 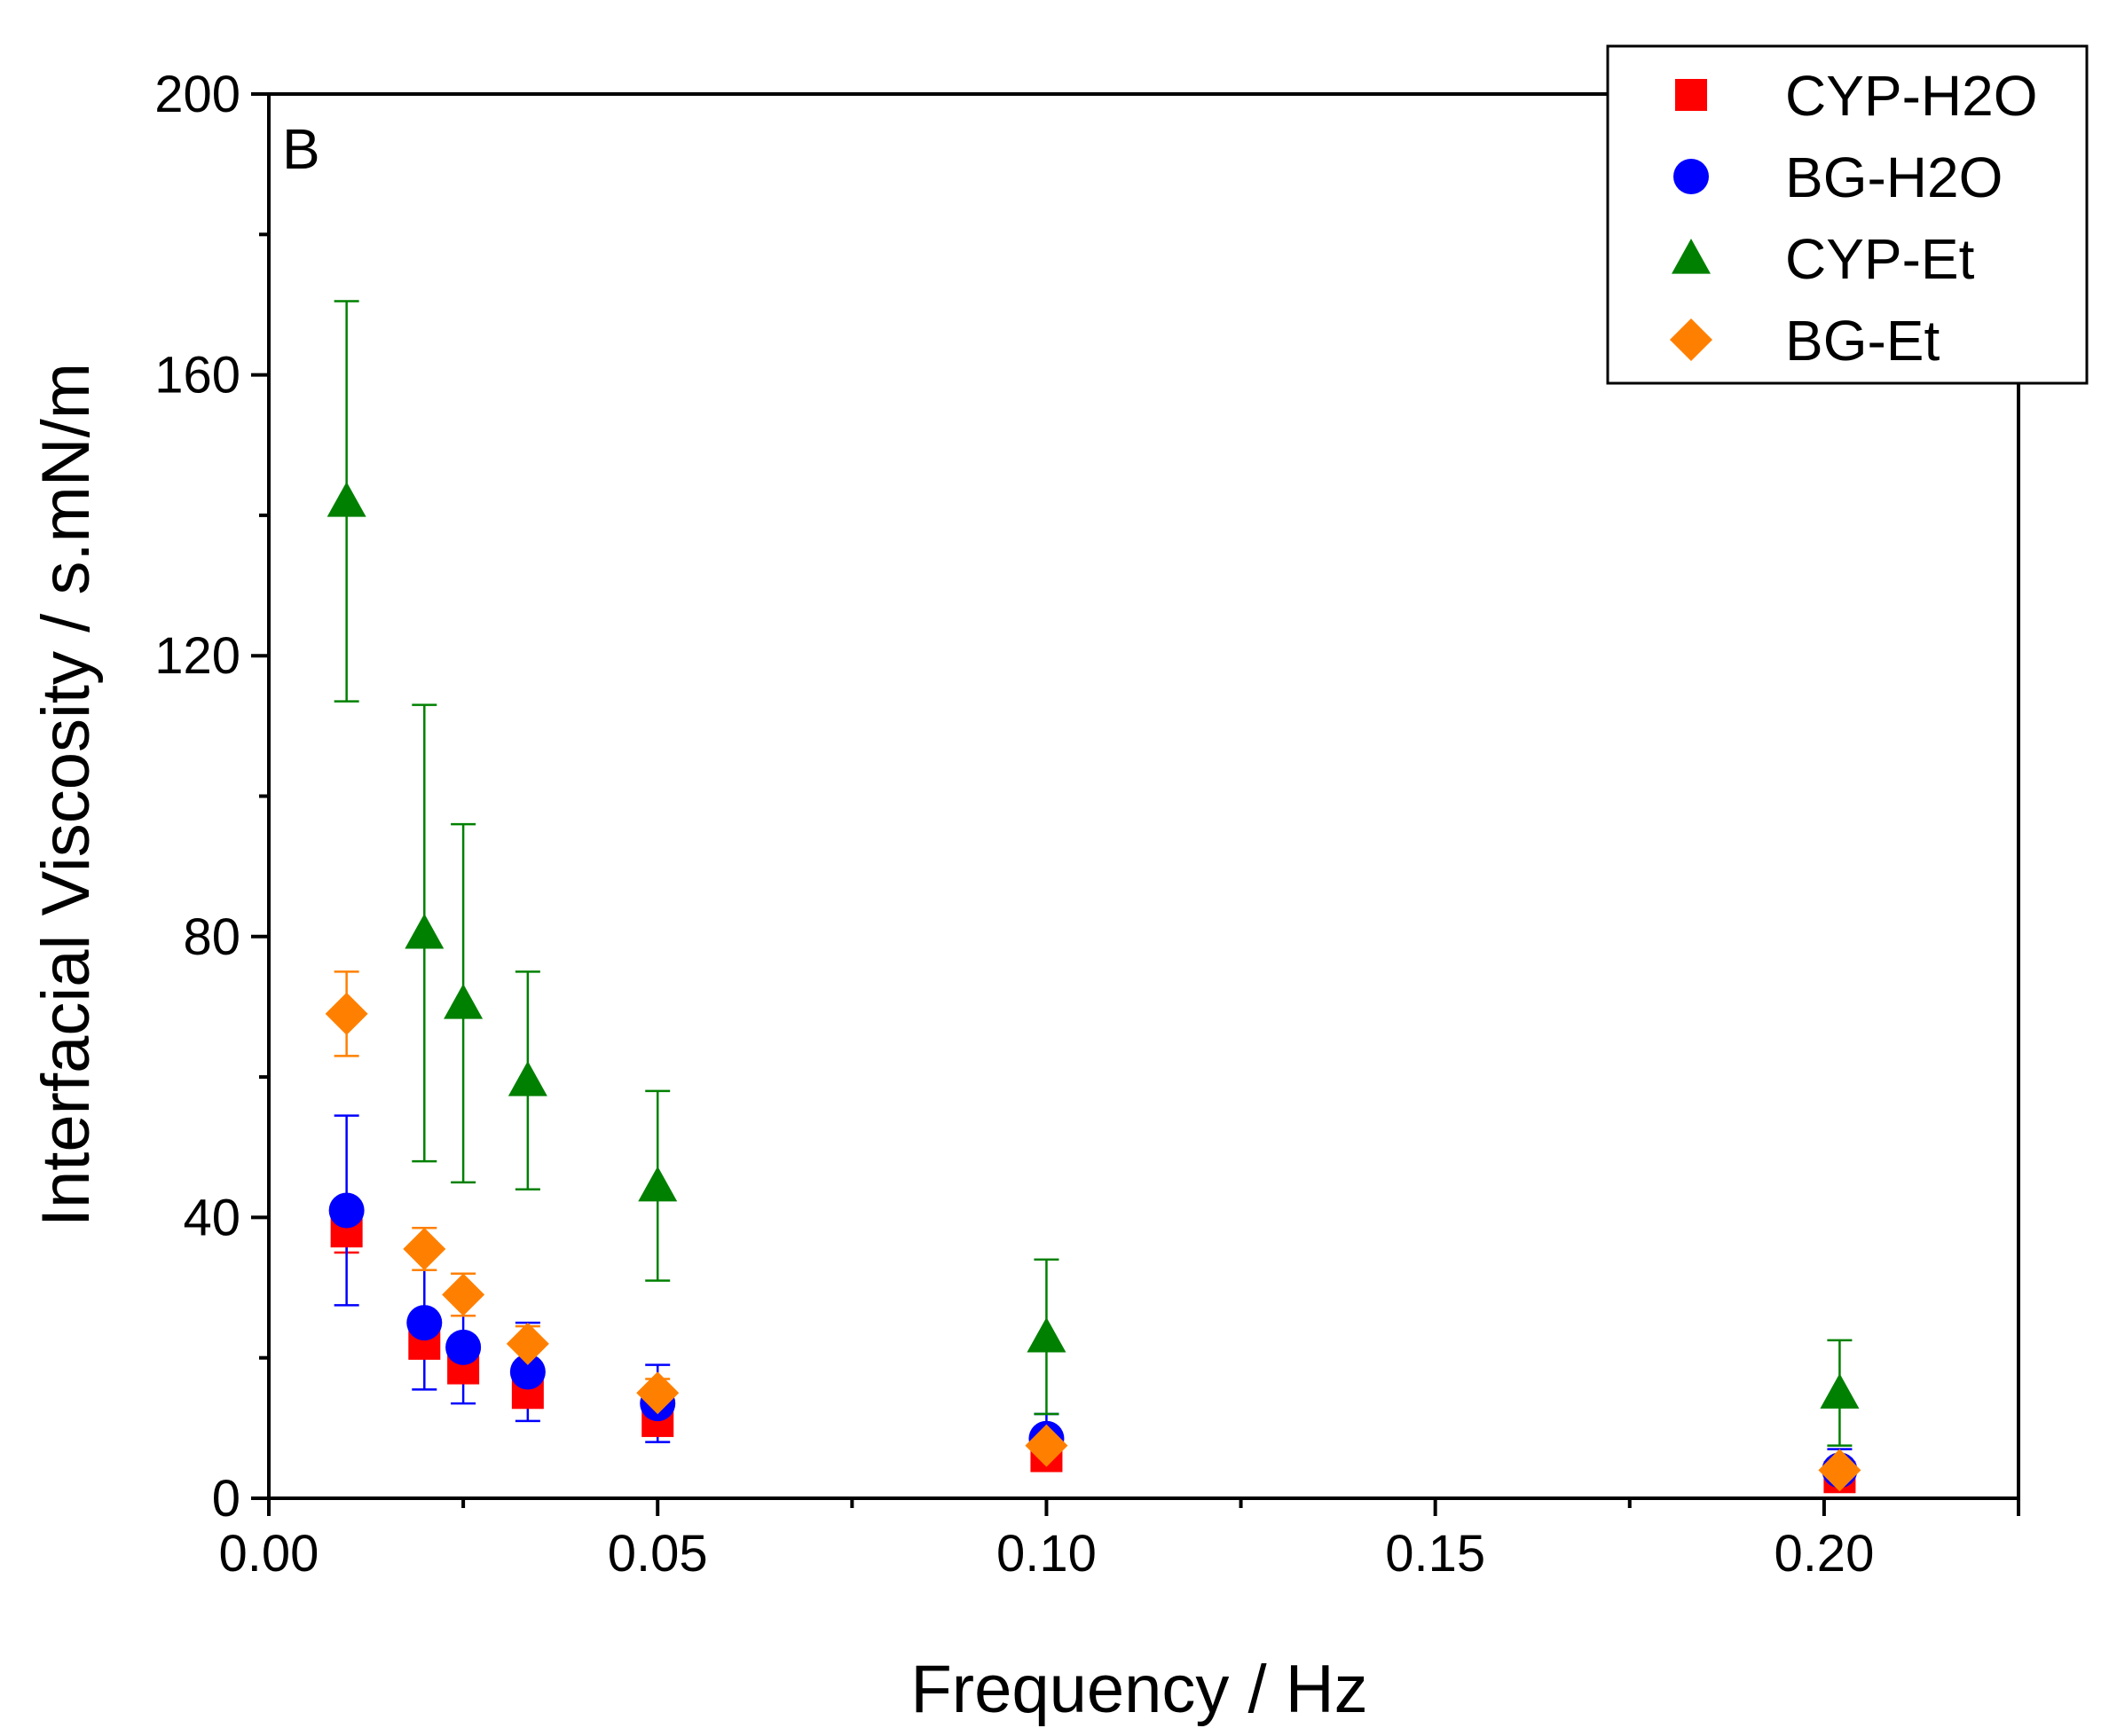 What do you see at coordinates (1880, 259) in the screenshot?
I see `legend-label: CYP-Et` at bounding box center [1880, 259].